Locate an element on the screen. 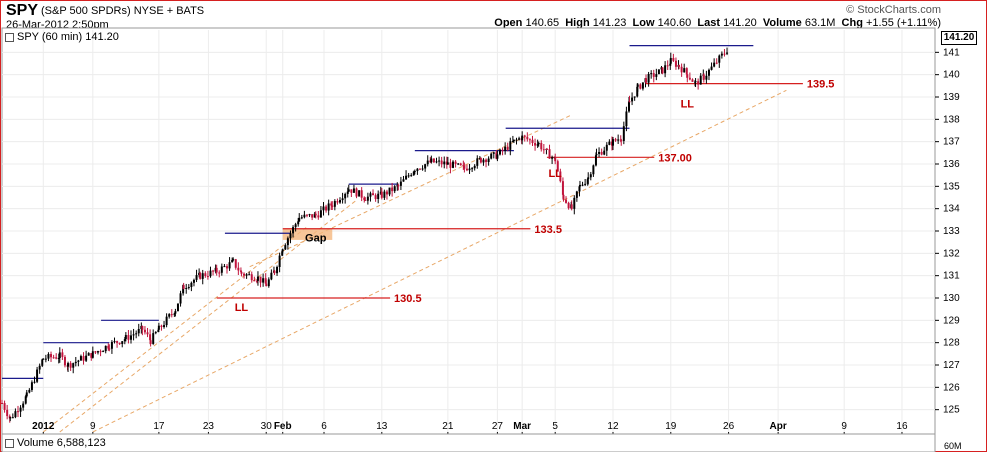 Image resolution: width=987 pixels, height=452 pixels. y-tick-label: 141 is located at coordinates (951, 52).